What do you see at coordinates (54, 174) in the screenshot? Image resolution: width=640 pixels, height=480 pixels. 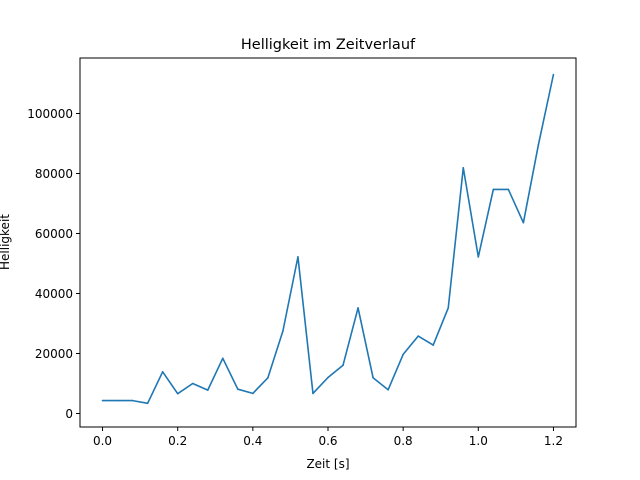 I see `y-tick-label: 80000` at bounding box center [54, 174].